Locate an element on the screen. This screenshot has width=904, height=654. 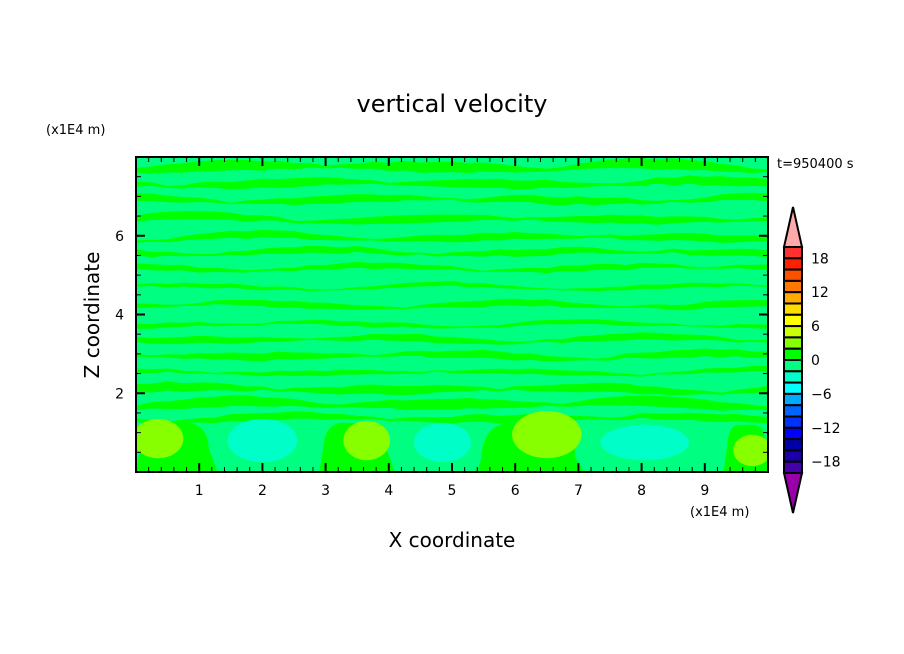
x-tick-label: 2 is located at coordinates (262, 491).